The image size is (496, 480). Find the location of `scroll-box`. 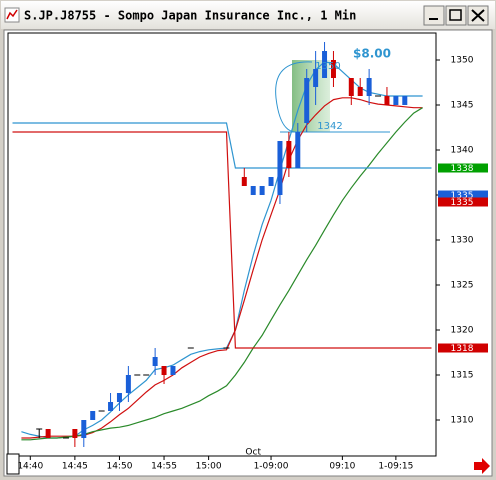

scroll-box is located at coordinates (13, 464).